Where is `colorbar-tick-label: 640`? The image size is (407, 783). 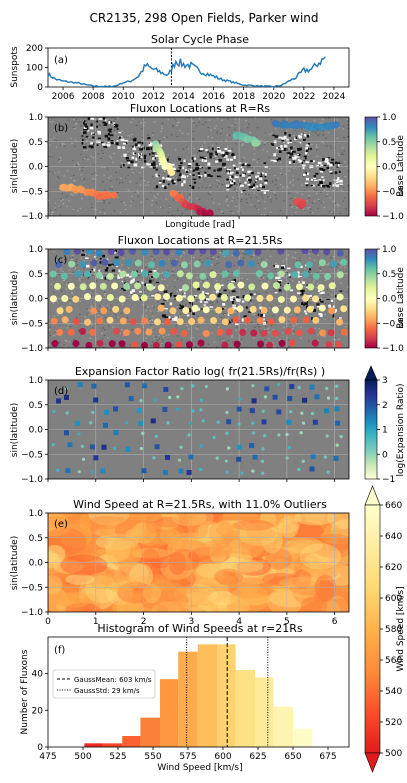
colorbar-tick-label: 640 is located at coordinates (393, 537).